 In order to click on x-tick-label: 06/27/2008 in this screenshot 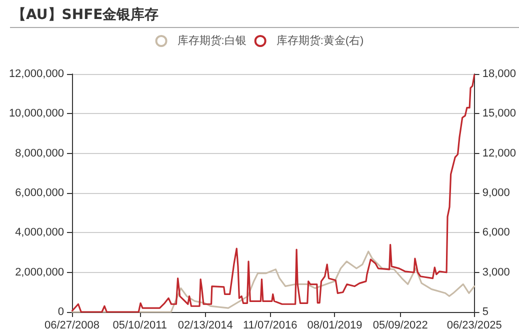, I will do `click(72, 326)`.